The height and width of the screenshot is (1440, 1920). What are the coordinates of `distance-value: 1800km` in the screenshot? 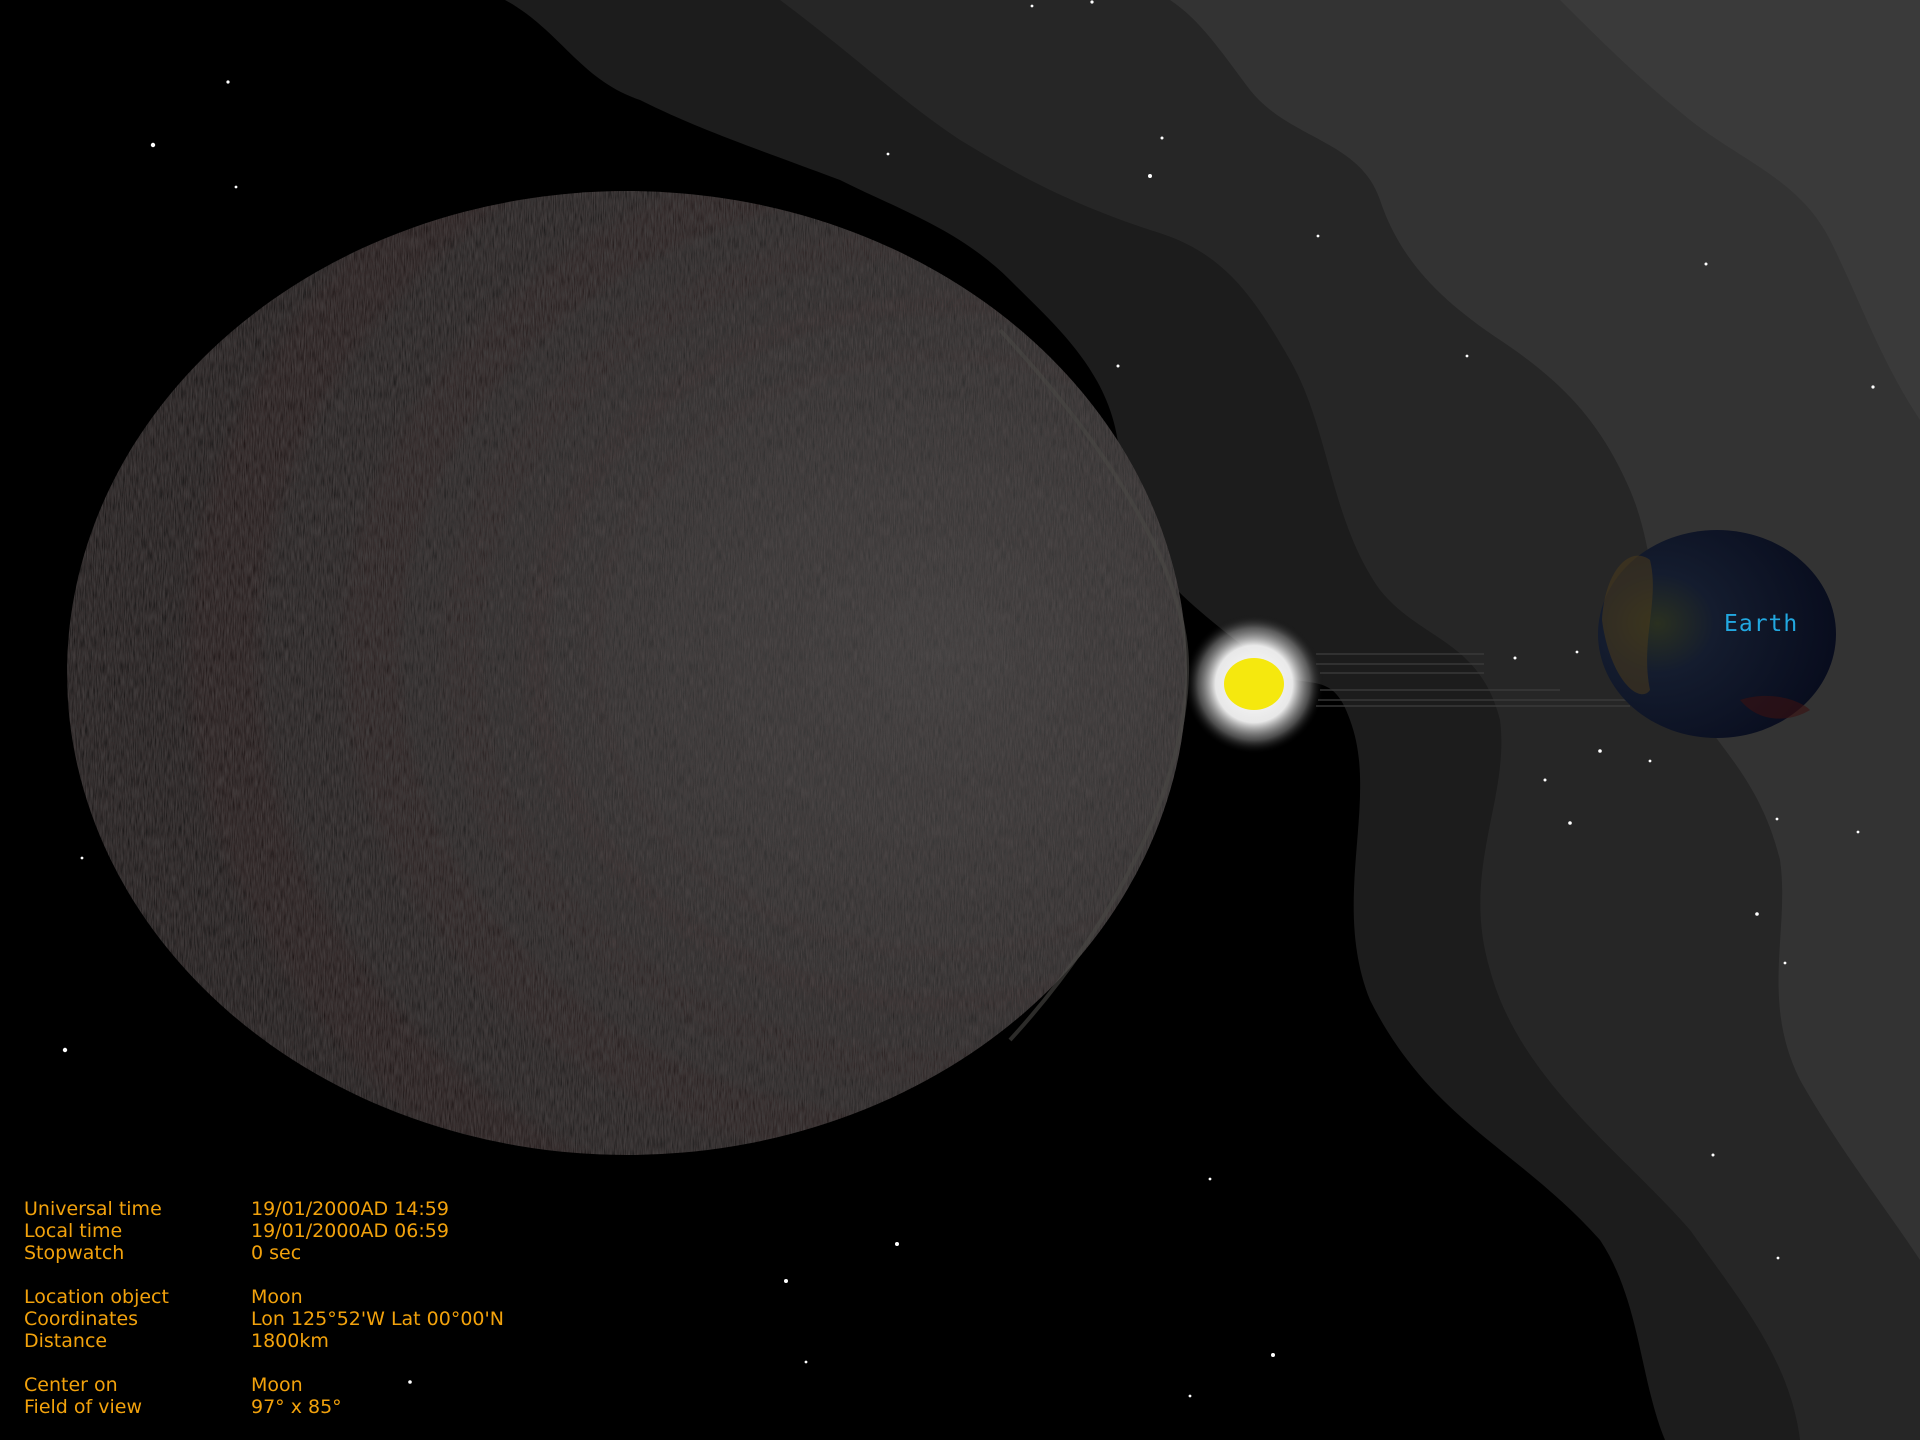 It's located at (290, 1341).